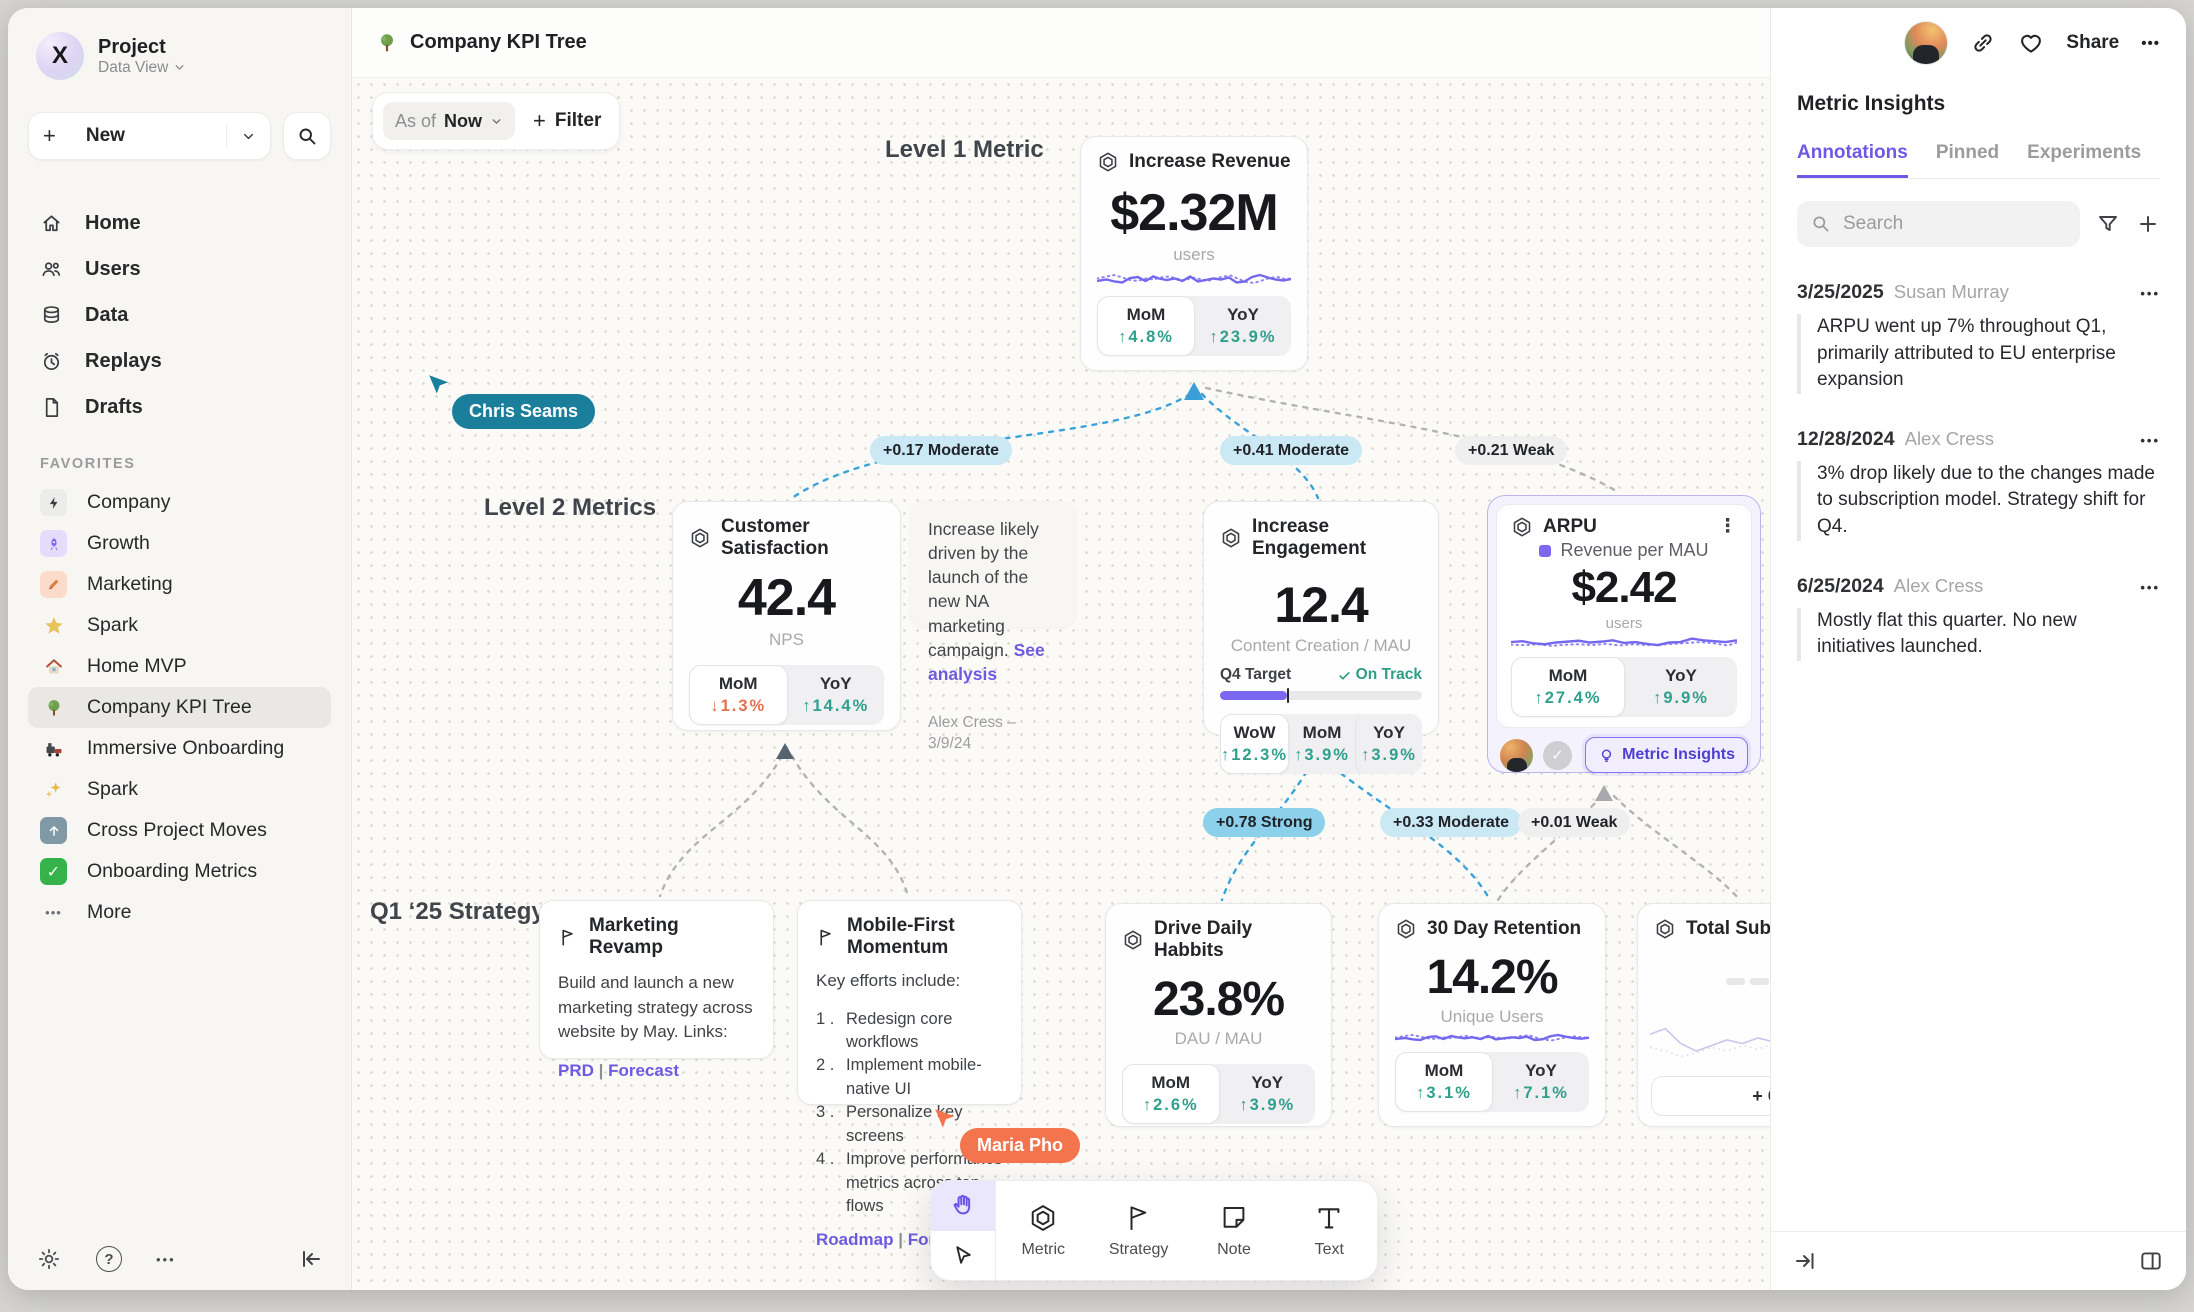 The image size is (2194, 1312). Describe the element at coordinates (177, 830) in the screenshot. I see `sidebar-item-label: Cross Project Moves` at that location.